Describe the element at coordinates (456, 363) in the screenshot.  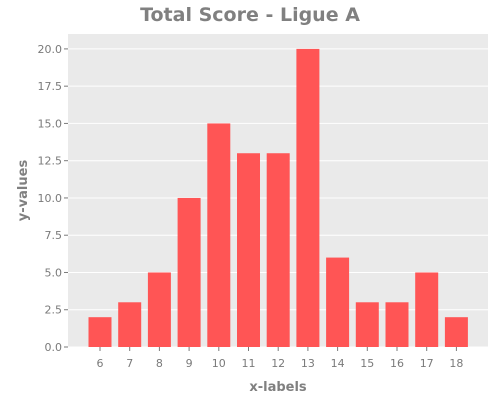
I see `x-tick-label: 18` at that location.